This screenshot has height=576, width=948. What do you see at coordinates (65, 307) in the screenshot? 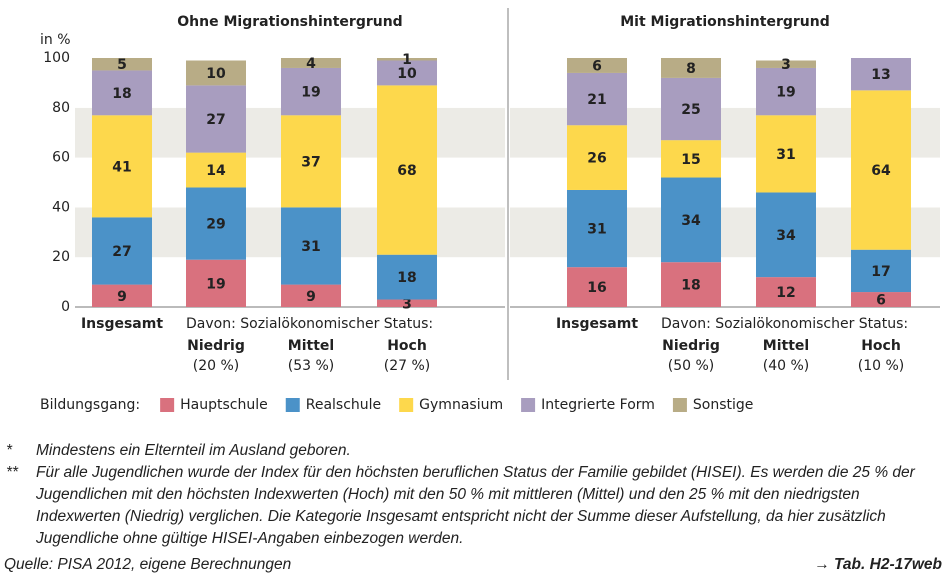
I see `y-tick-label: 0` at bounding box center [65, 307].